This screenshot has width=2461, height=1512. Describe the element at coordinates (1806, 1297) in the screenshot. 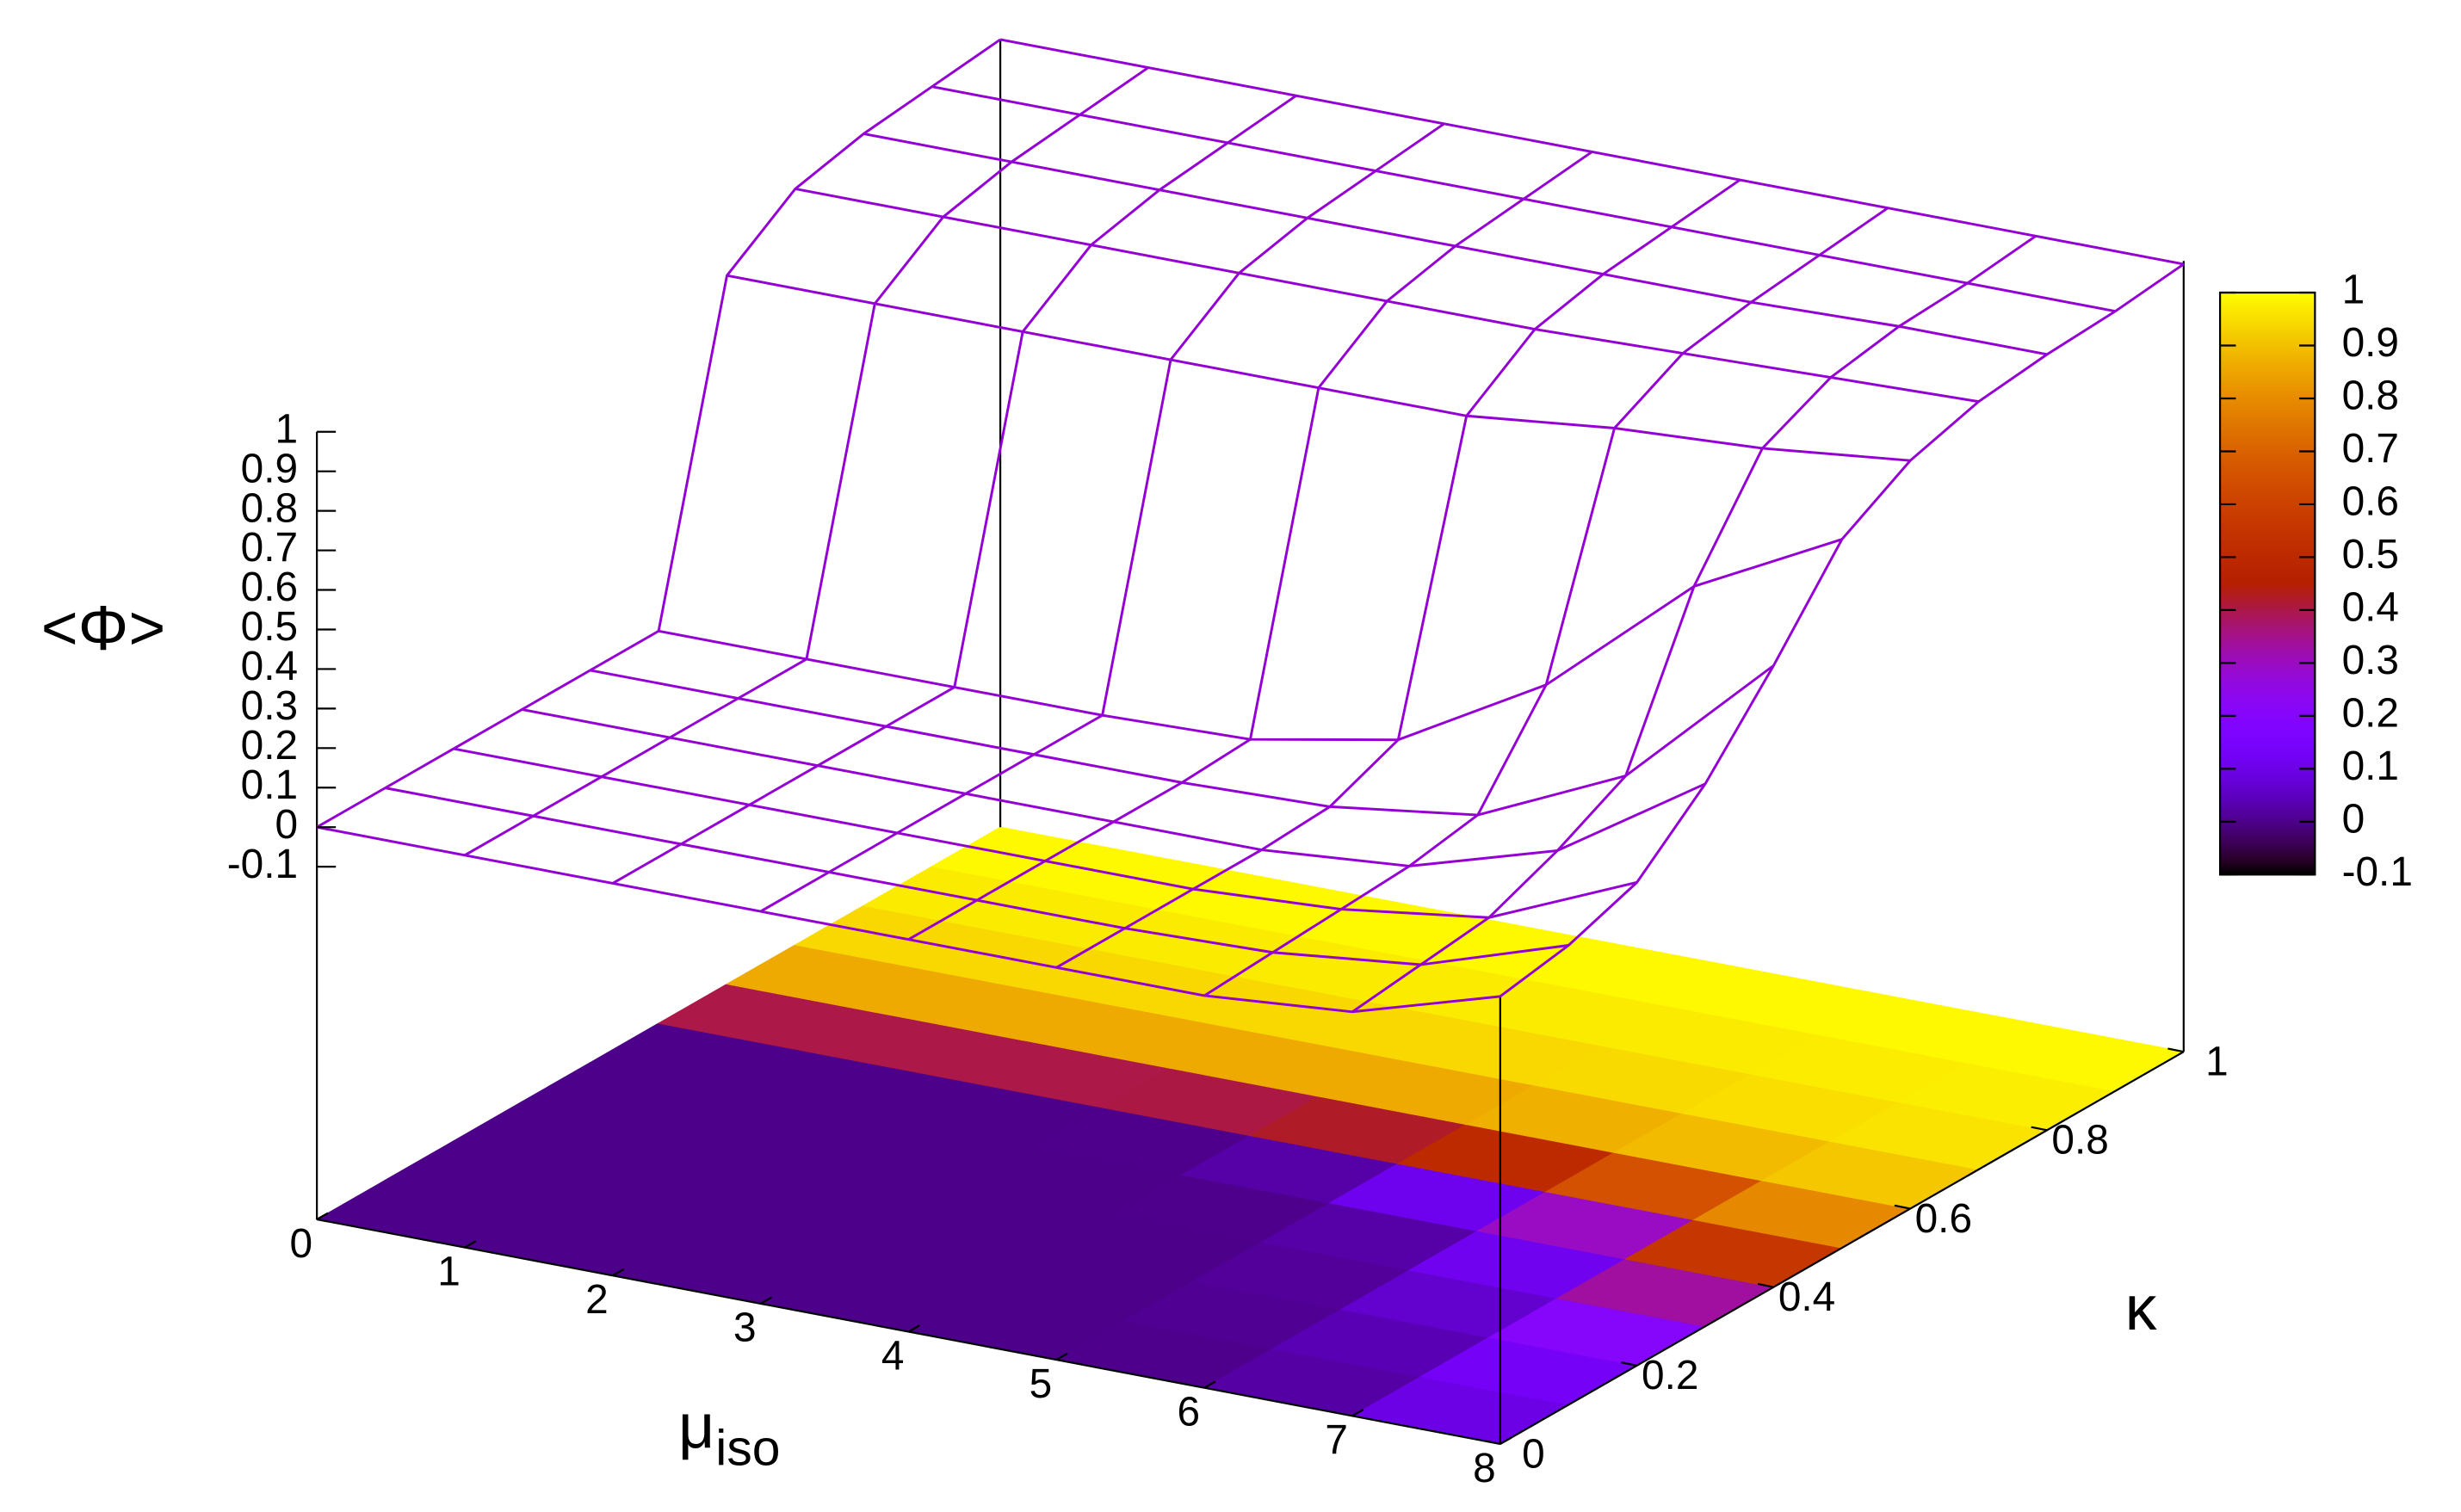

I see `y-tick-label: 0.4` at that location.